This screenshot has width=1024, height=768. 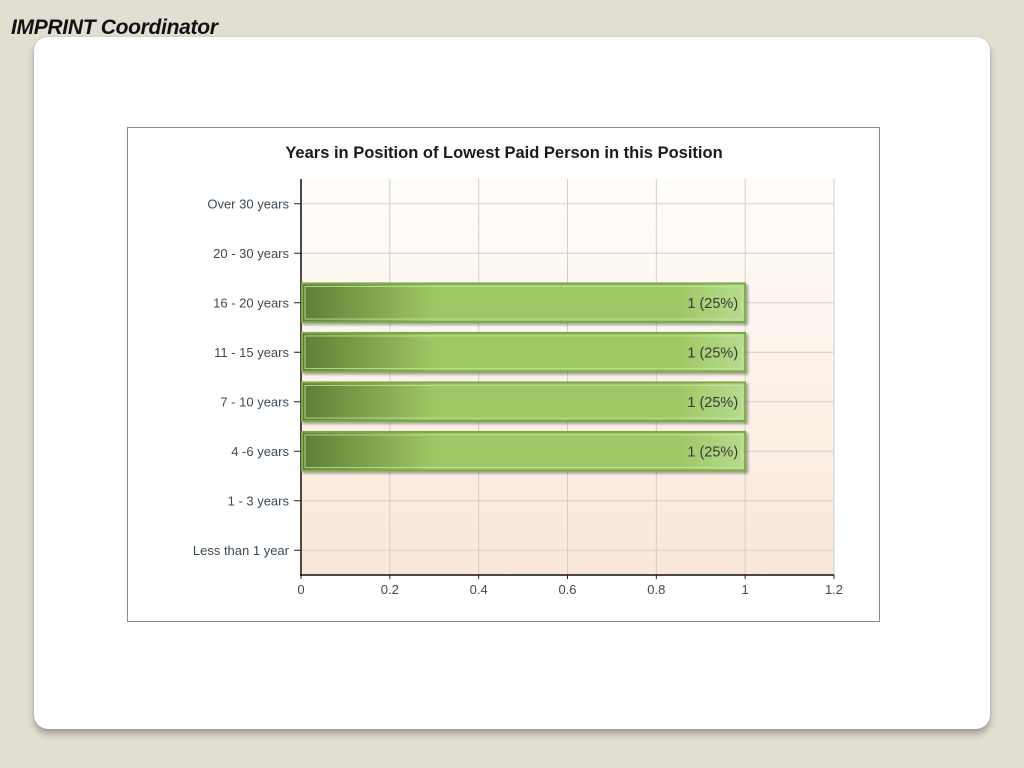 I want to click on y-tick-label: 4 -6 years, so click(x=260, y=451).